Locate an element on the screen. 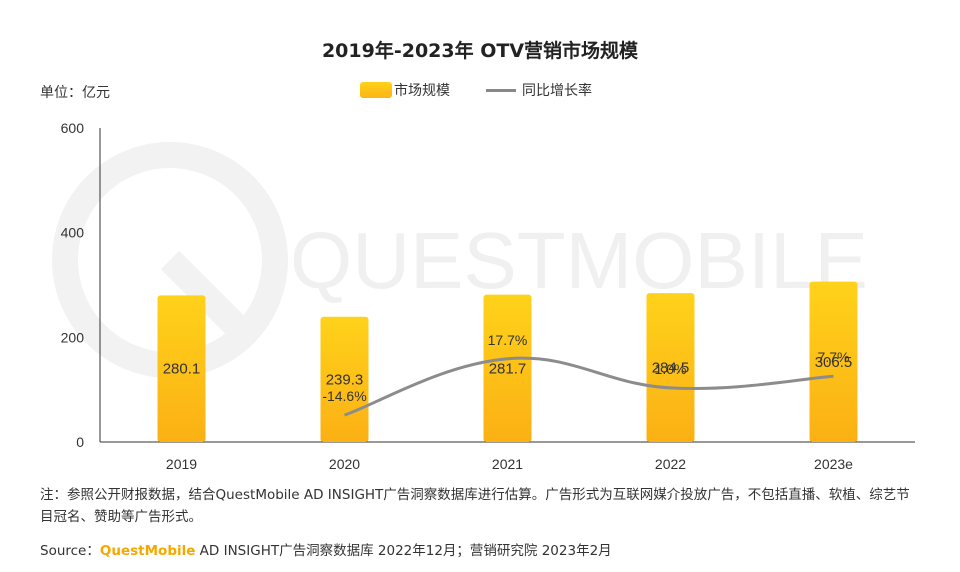 The width and height of the screenshot is (960, 572). source-prefix: Source： is located at coordinates (70, 551).